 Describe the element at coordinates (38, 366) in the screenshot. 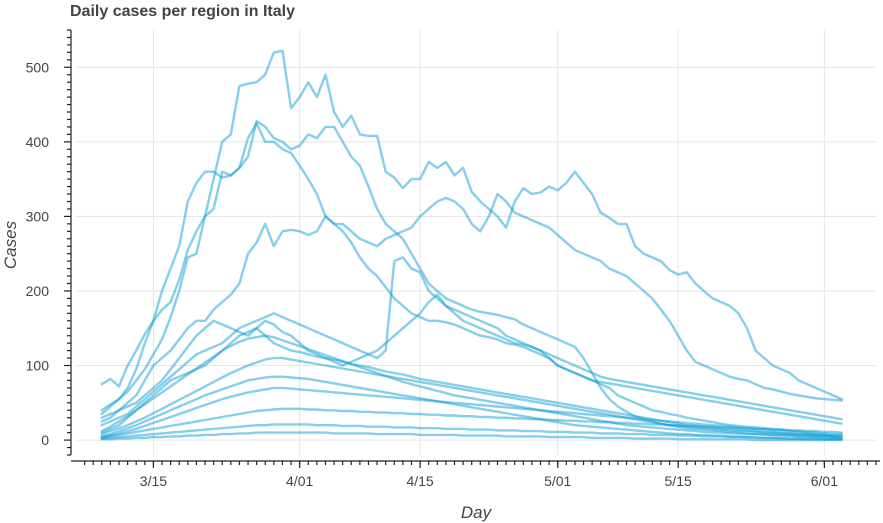

I see `y-tick-label: 100` at that location.